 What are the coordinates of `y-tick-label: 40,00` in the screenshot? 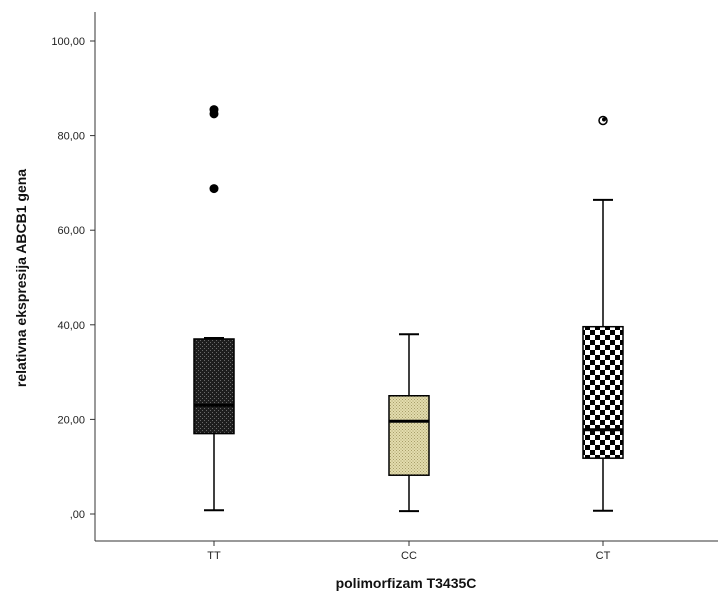 It's located at (71, 326).